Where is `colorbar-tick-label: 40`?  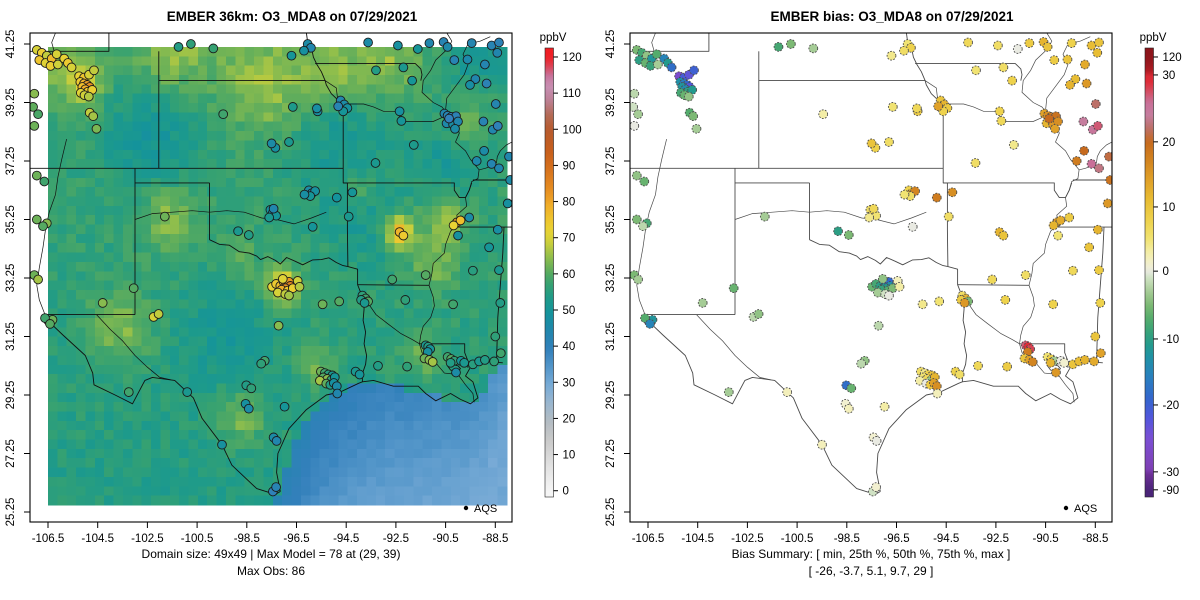 colorbar-tick-label: 40 is located at coordinates (569, 347).